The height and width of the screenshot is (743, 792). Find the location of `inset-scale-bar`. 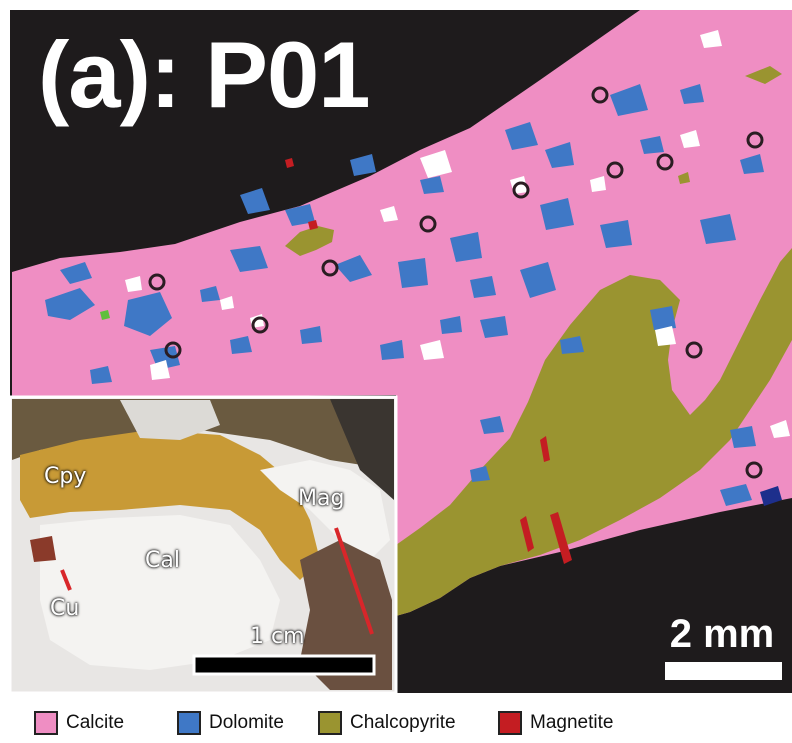

inset-scale-bar is located at coordinates (284, 665).